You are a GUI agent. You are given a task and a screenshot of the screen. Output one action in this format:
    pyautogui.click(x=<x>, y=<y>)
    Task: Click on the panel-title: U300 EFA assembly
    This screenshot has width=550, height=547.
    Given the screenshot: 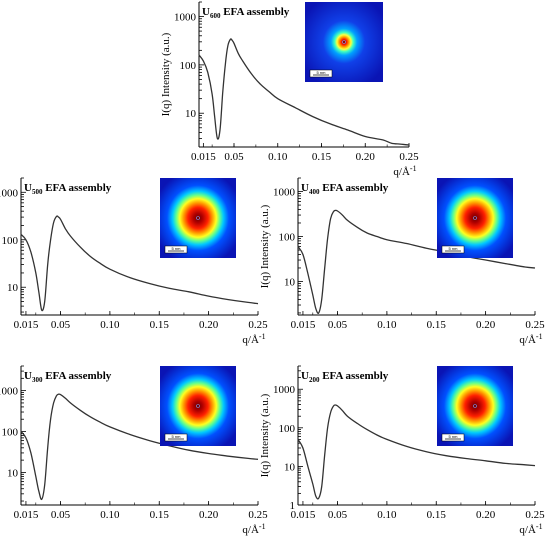 What is the action you would take?
    pyautogui.click(x=68, y=377)
    